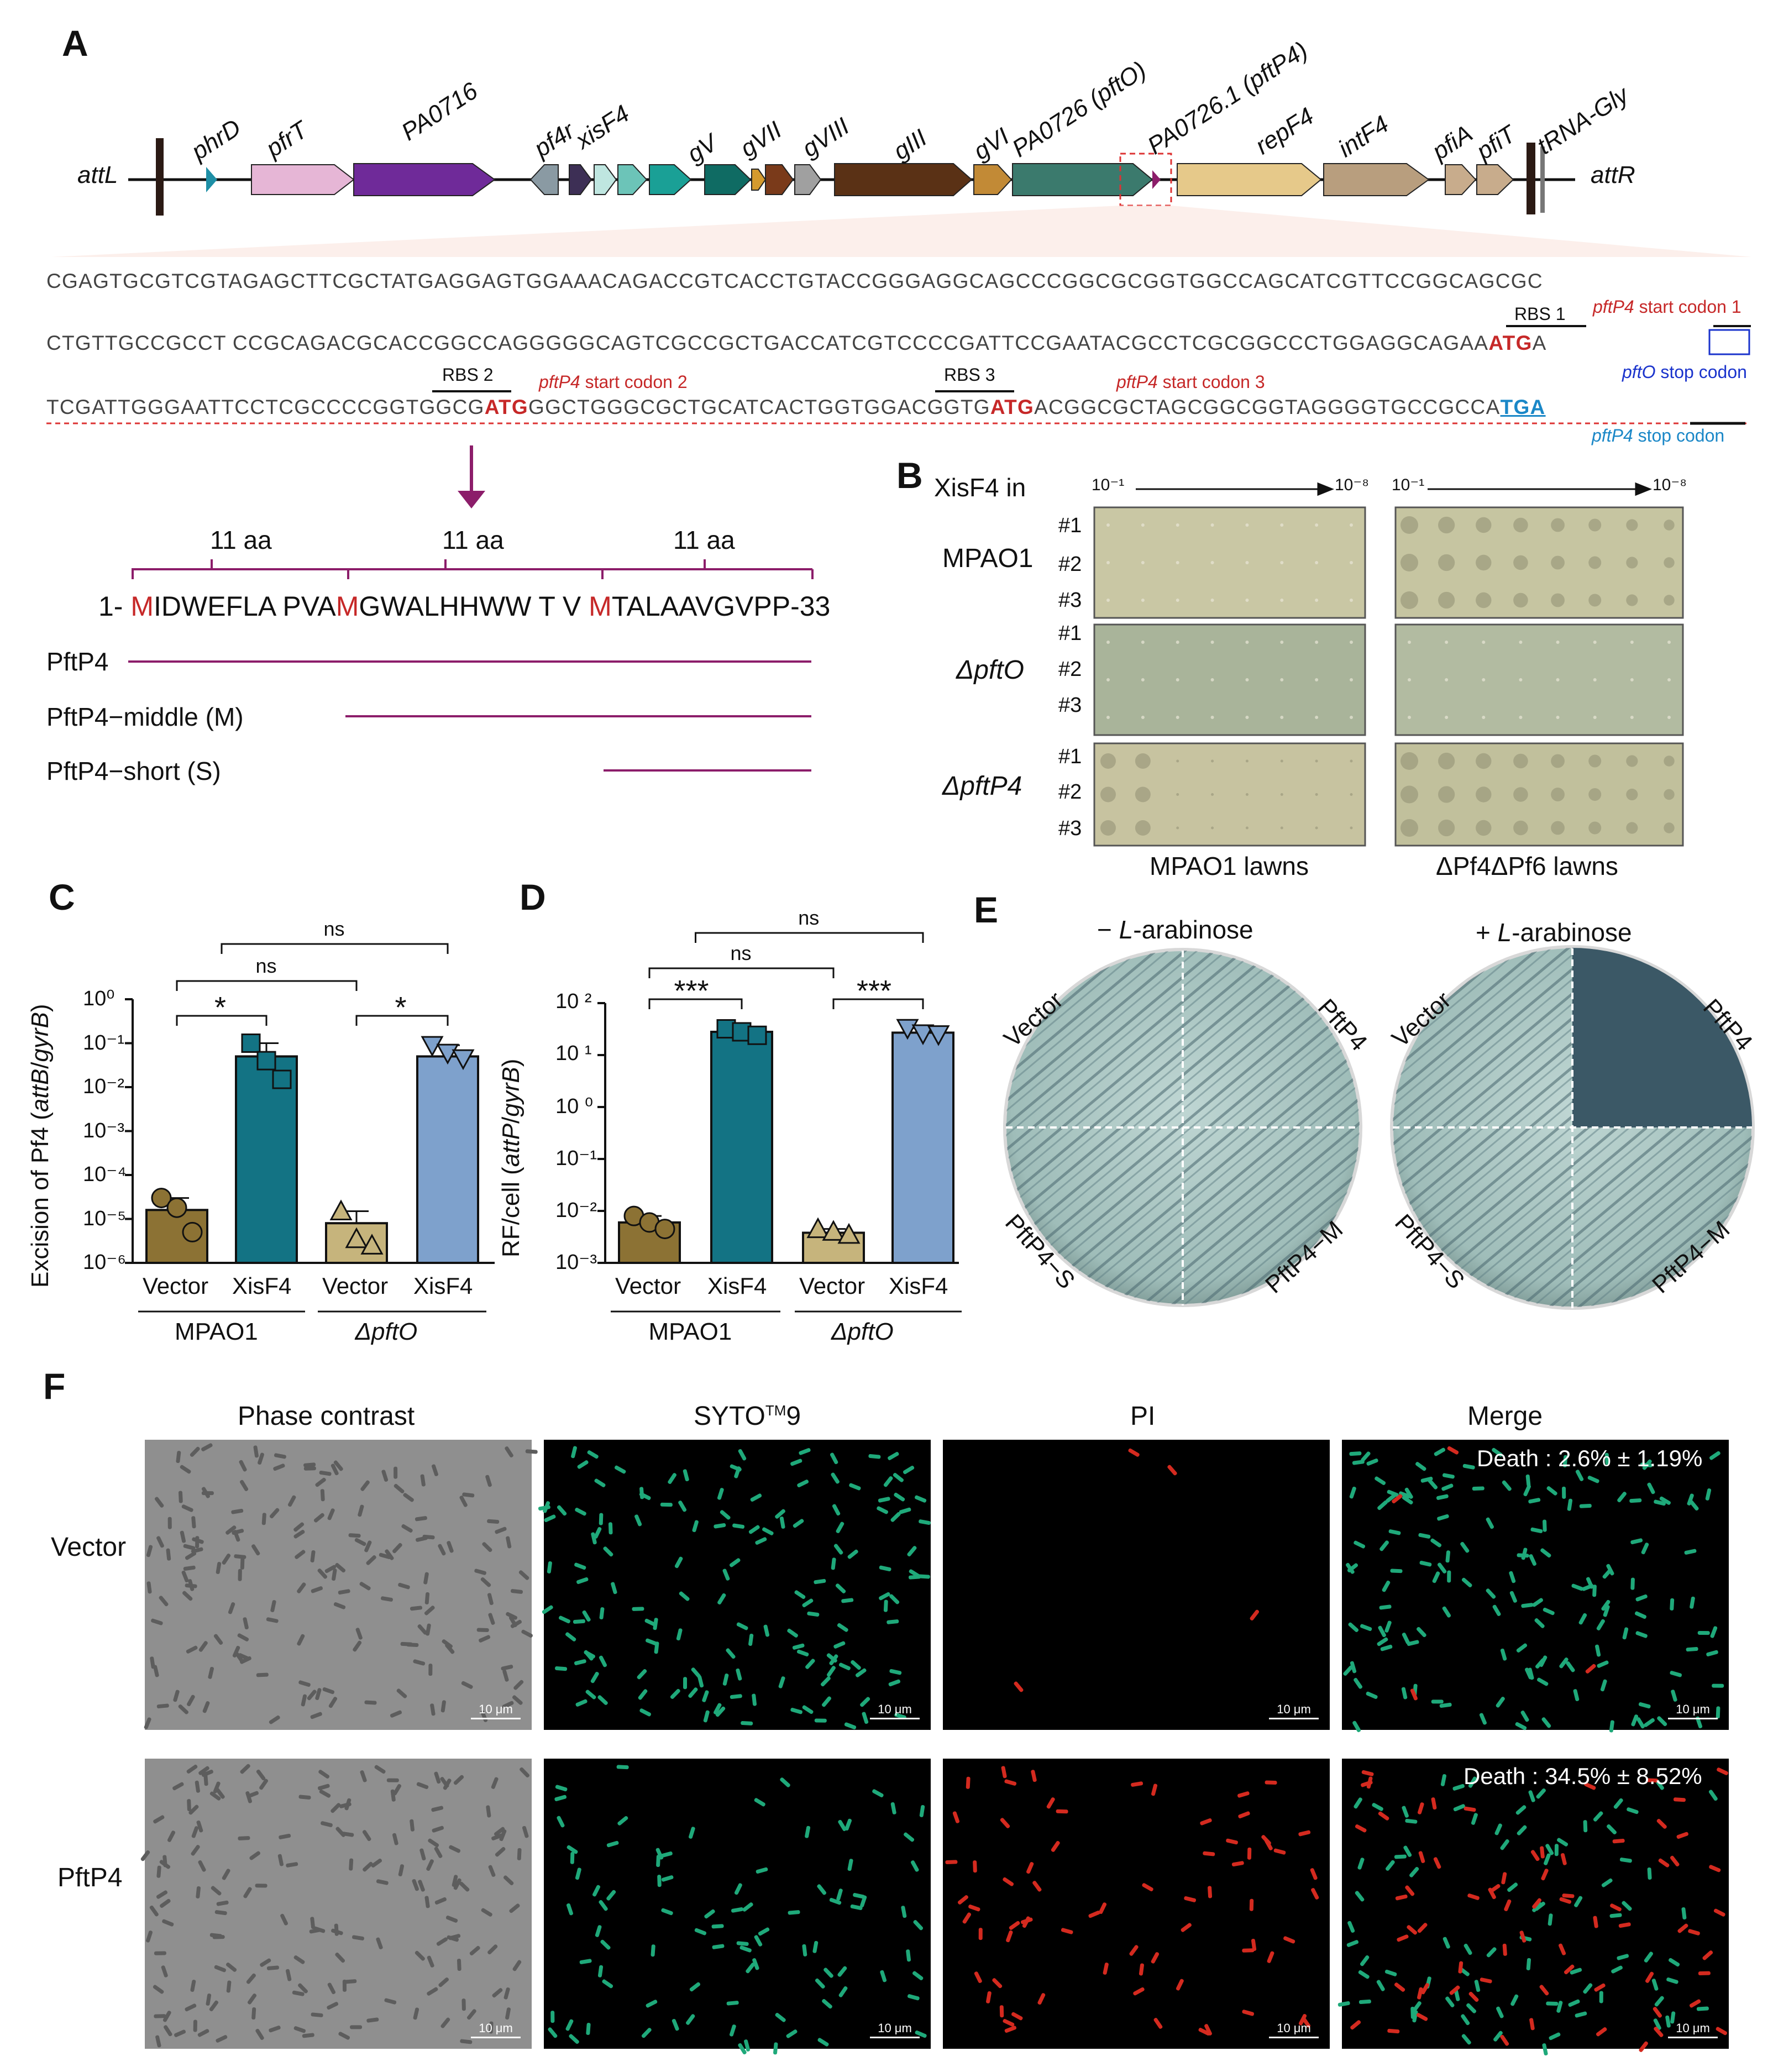 The height and width of the screenshot is (2072, 1773). What do you see at coordinates (241, 540) in the screenshot?
I see `aa-segment-1: 11 aa` at bounding box center [241, 540].